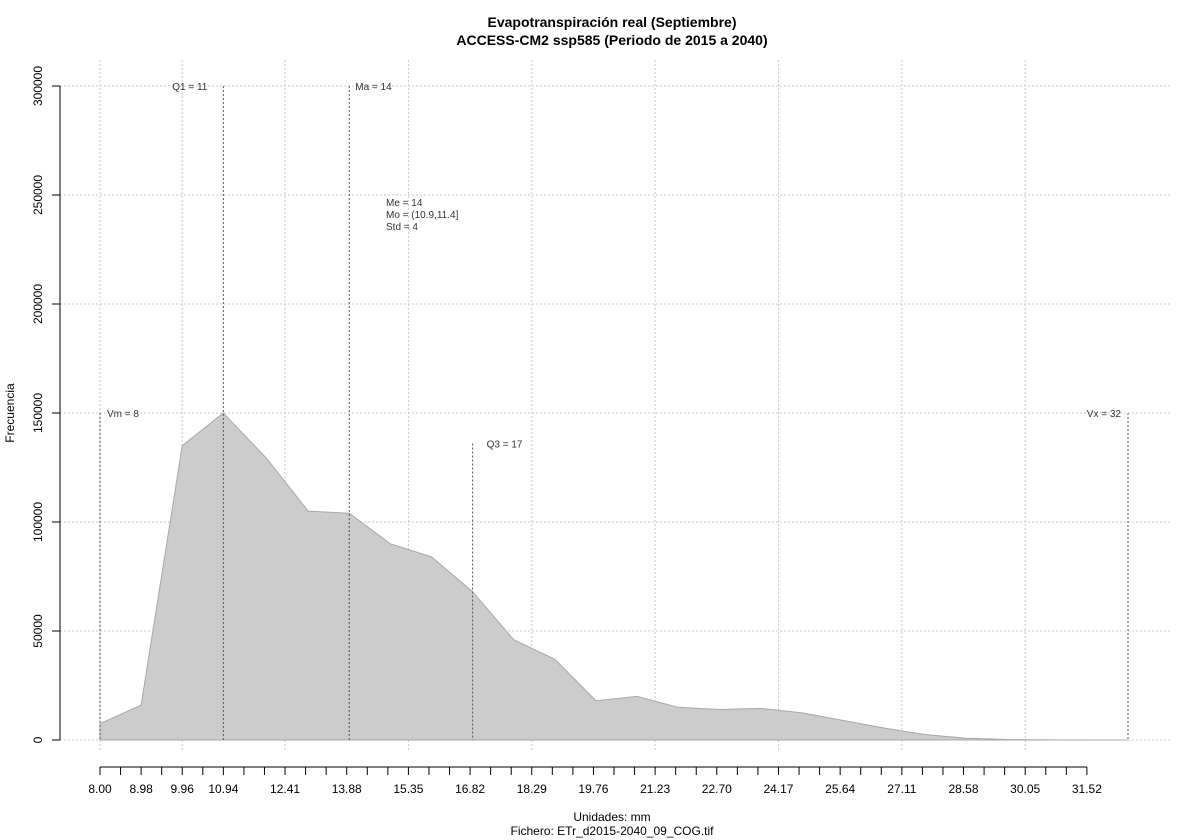  What do you see at coordinates (38, 195) in the screenshot?
I see `y-tick-label: 250000` at bounding box center [38, 195].